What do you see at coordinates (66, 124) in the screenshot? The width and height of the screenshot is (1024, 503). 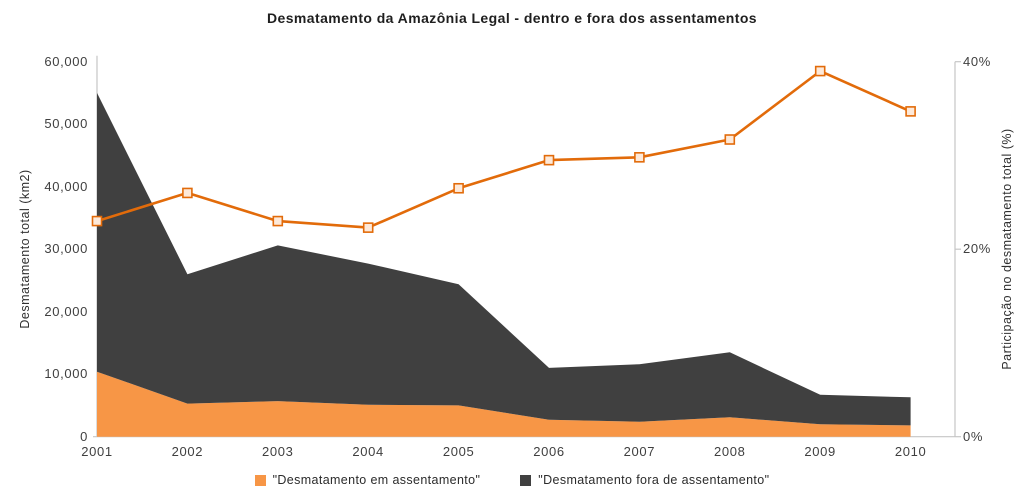 I see `left-axis-tick-label: 50,000` at bounding box center [66, 124].